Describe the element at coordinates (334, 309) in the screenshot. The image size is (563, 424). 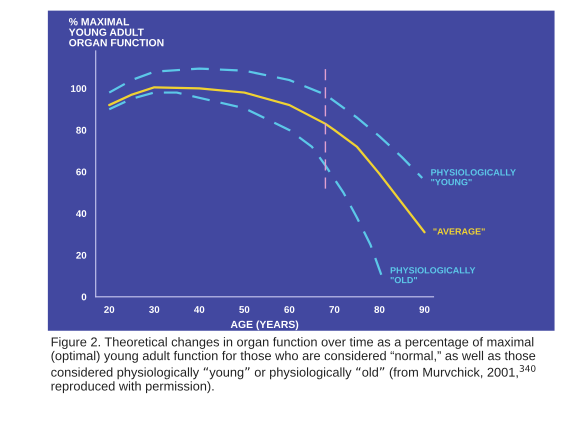
I see `x-tick-label: 70` at that location.